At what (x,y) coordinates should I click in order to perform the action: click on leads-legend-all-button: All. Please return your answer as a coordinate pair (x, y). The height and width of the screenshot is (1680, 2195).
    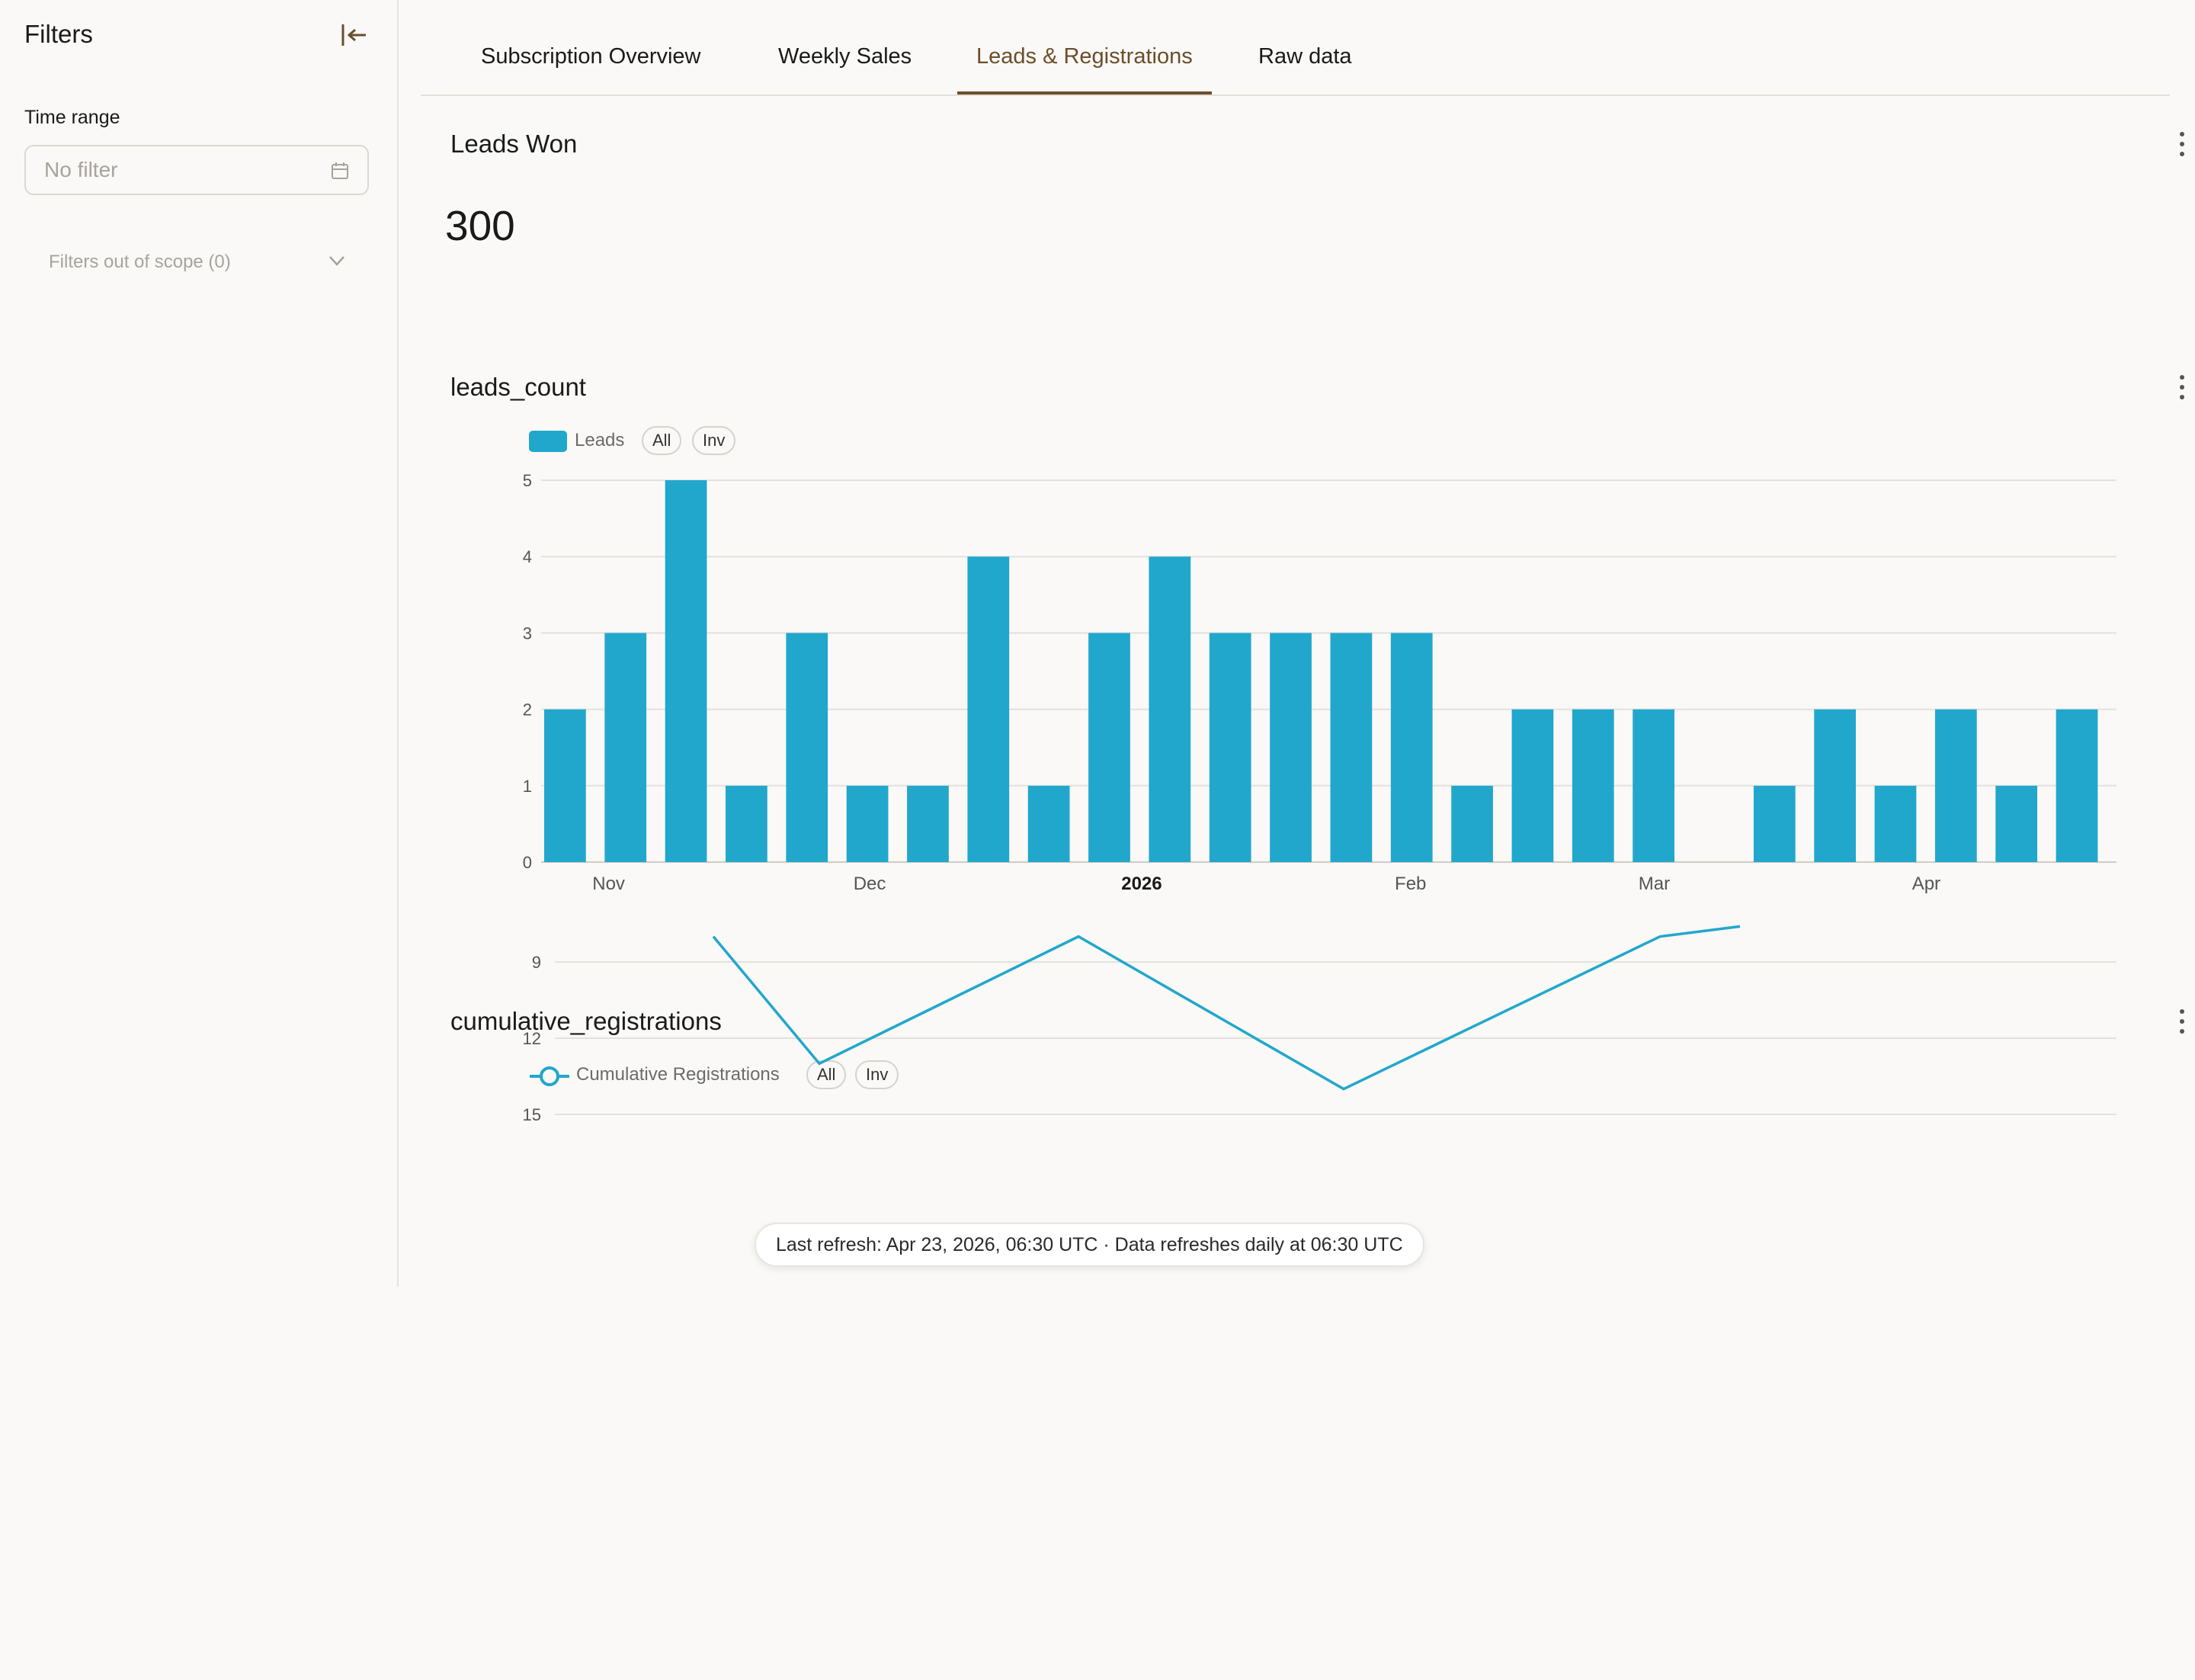
    Looking at the image, I should click on (662, 440).